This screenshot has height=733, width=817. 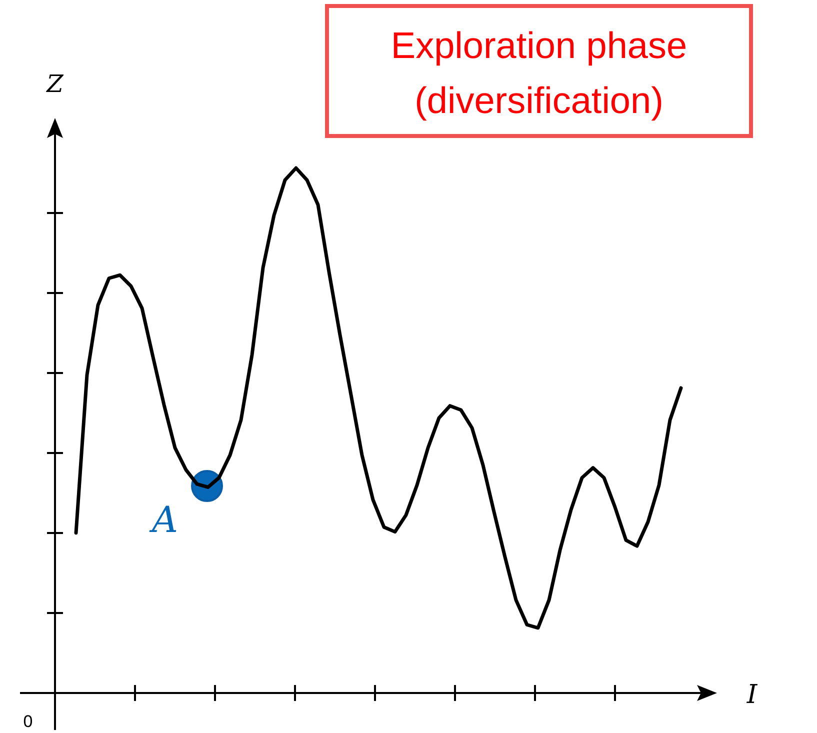 I want to click on y-axis-title: Z, so click(x=55, y=84).